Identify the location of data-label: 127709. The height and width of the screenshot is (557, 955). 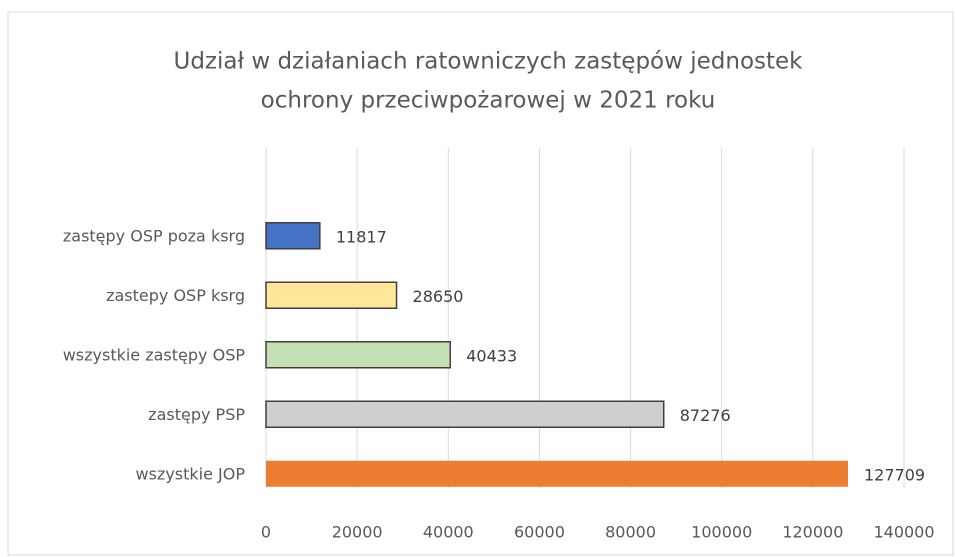
(894, 474).